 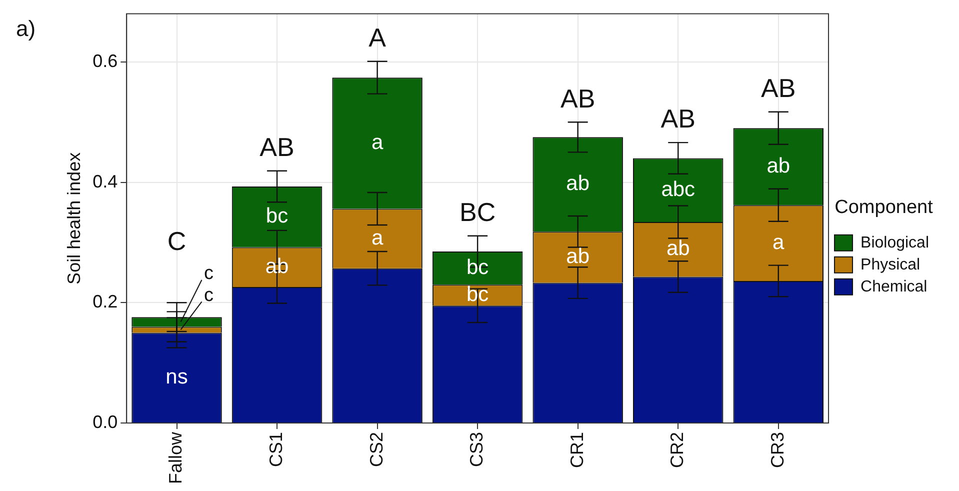 What do you see at coordinates (678, 189) in the screenshot?
I see `data-label: abc` at bounding box center [678, 189].